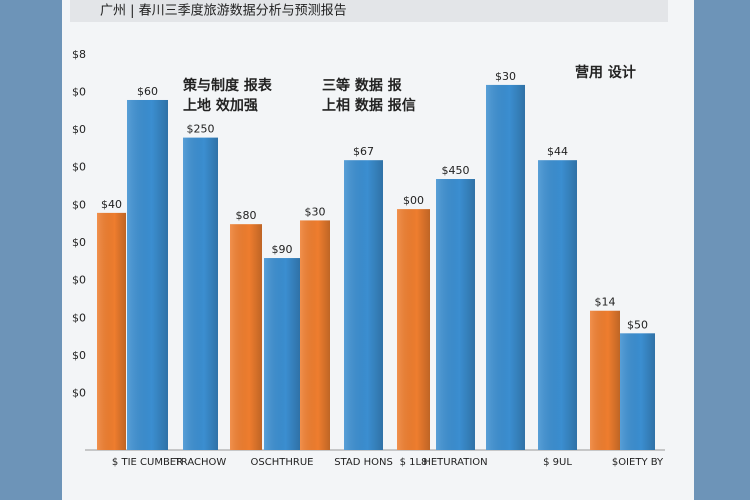 Image resolution: width=750 pixels, height=500 pixels. Describe the element at coordinates (220, 105) in the screenshot. I see `annotation: 上地 效加强` at that location.